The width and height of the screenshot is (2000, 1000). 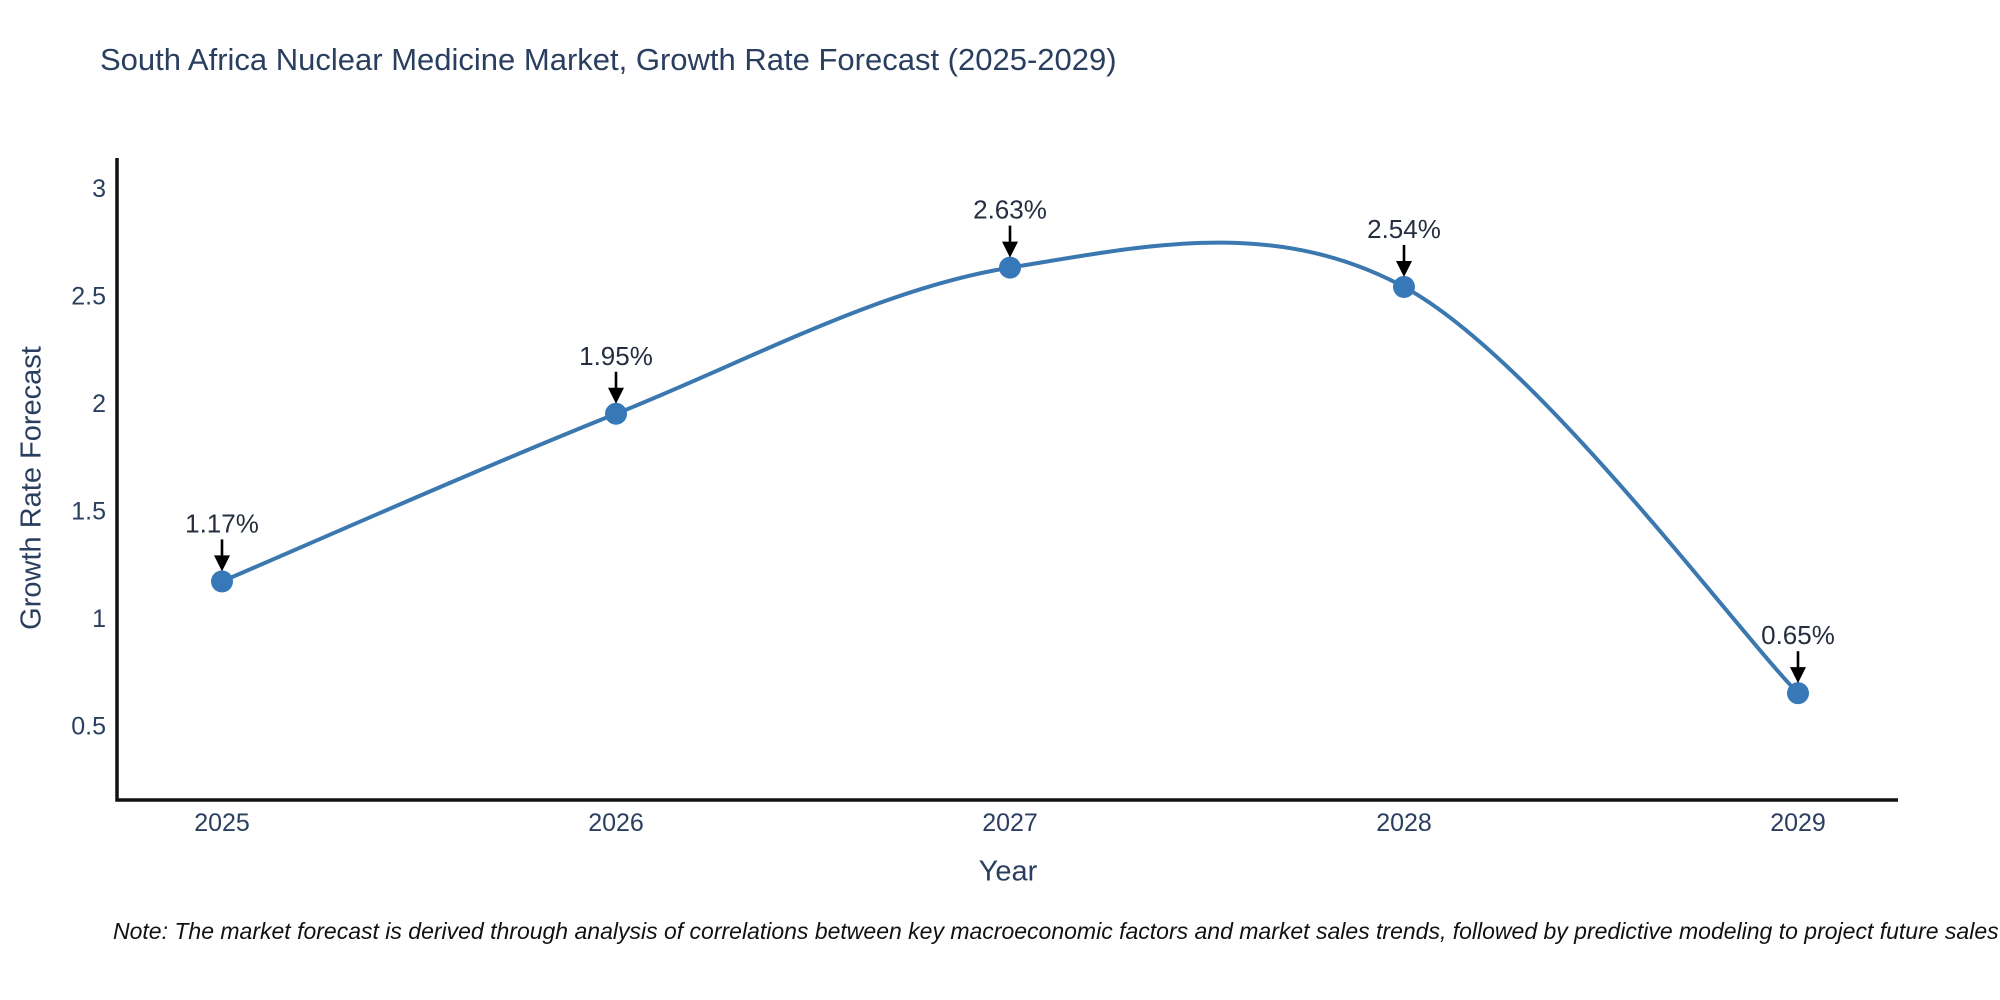 I want to click on y-tick-label: 2, so click(x=99, y=404).